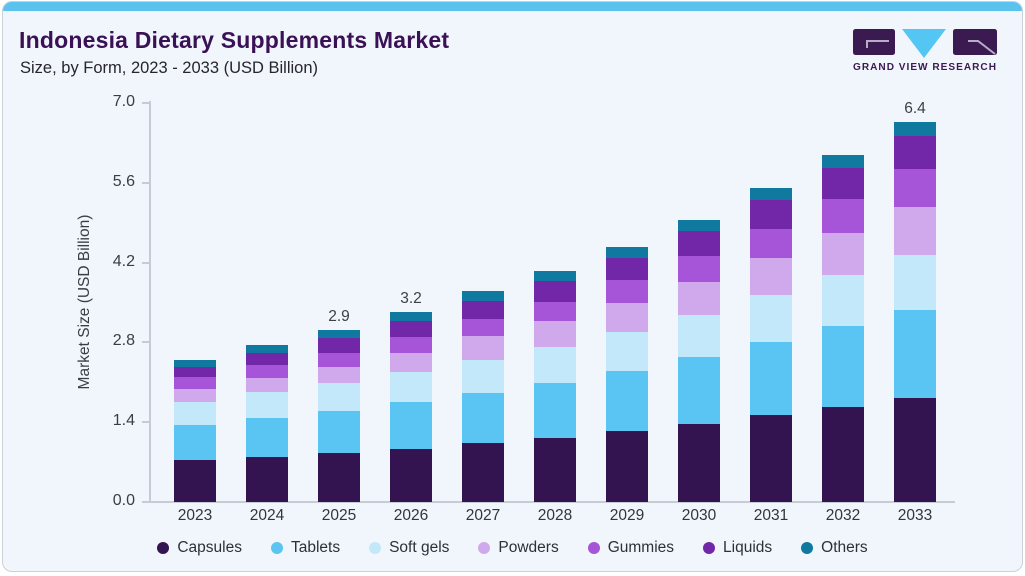 The height and width of the screenshot is (576, 1025). What do you see at coordinates (512, 6) in the screenshot?
I see `top-accent-bar` at bounding box center [512, 6].